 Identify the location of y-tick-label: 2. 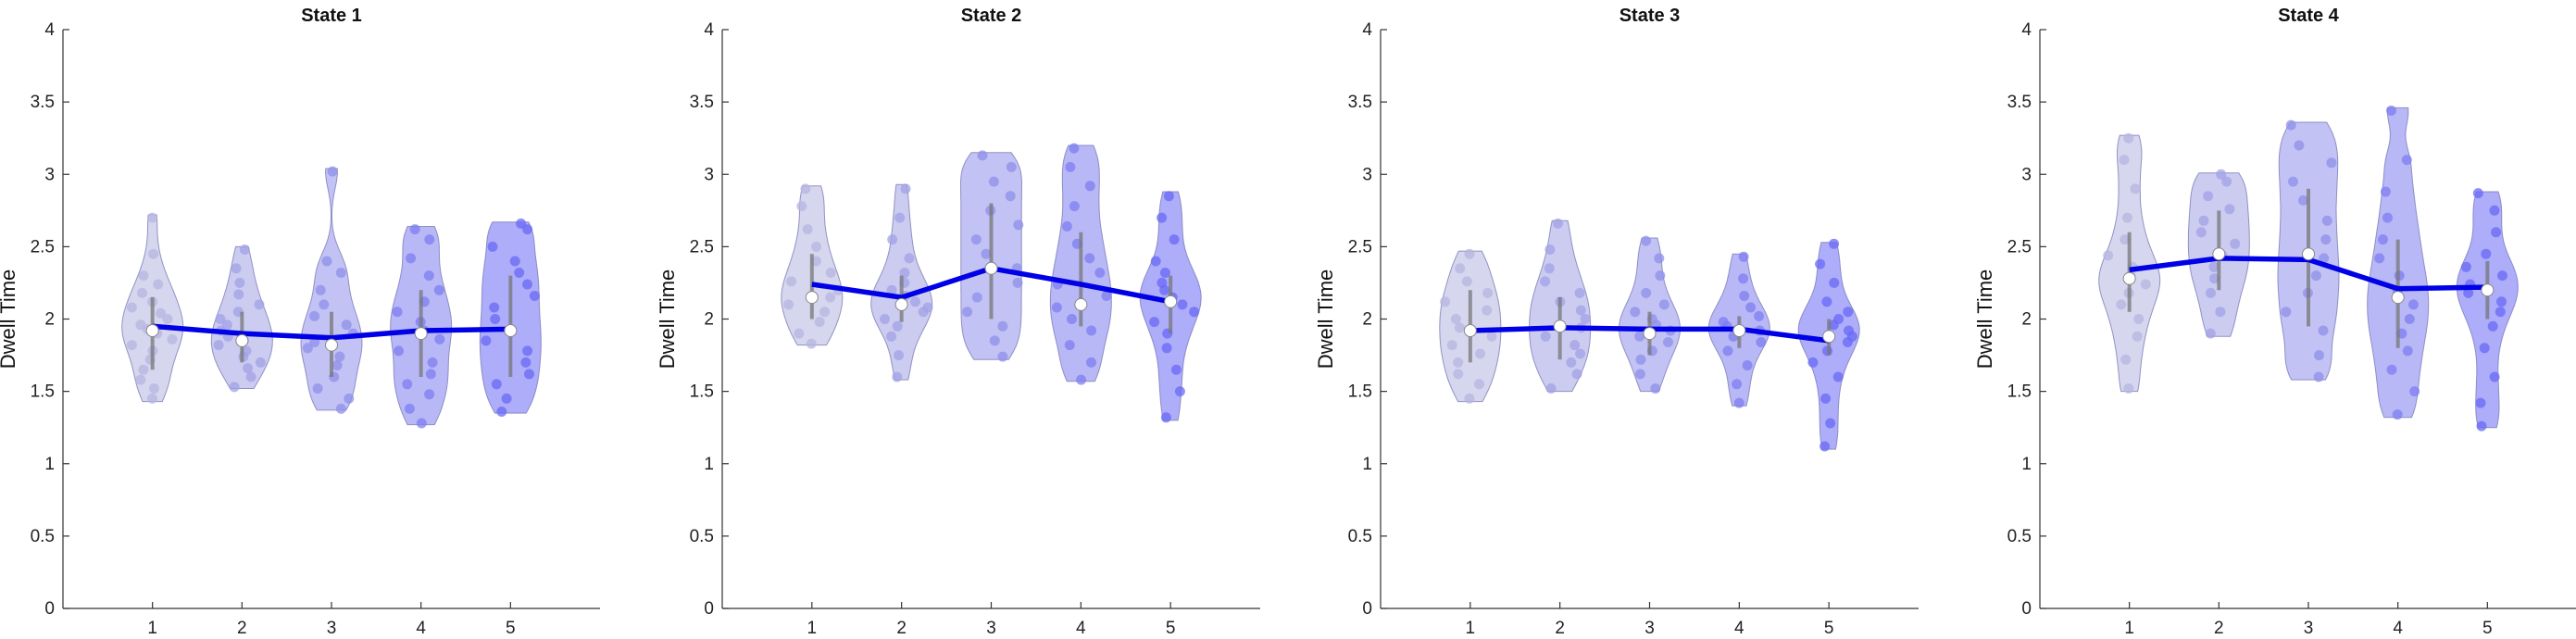
(50, 320).